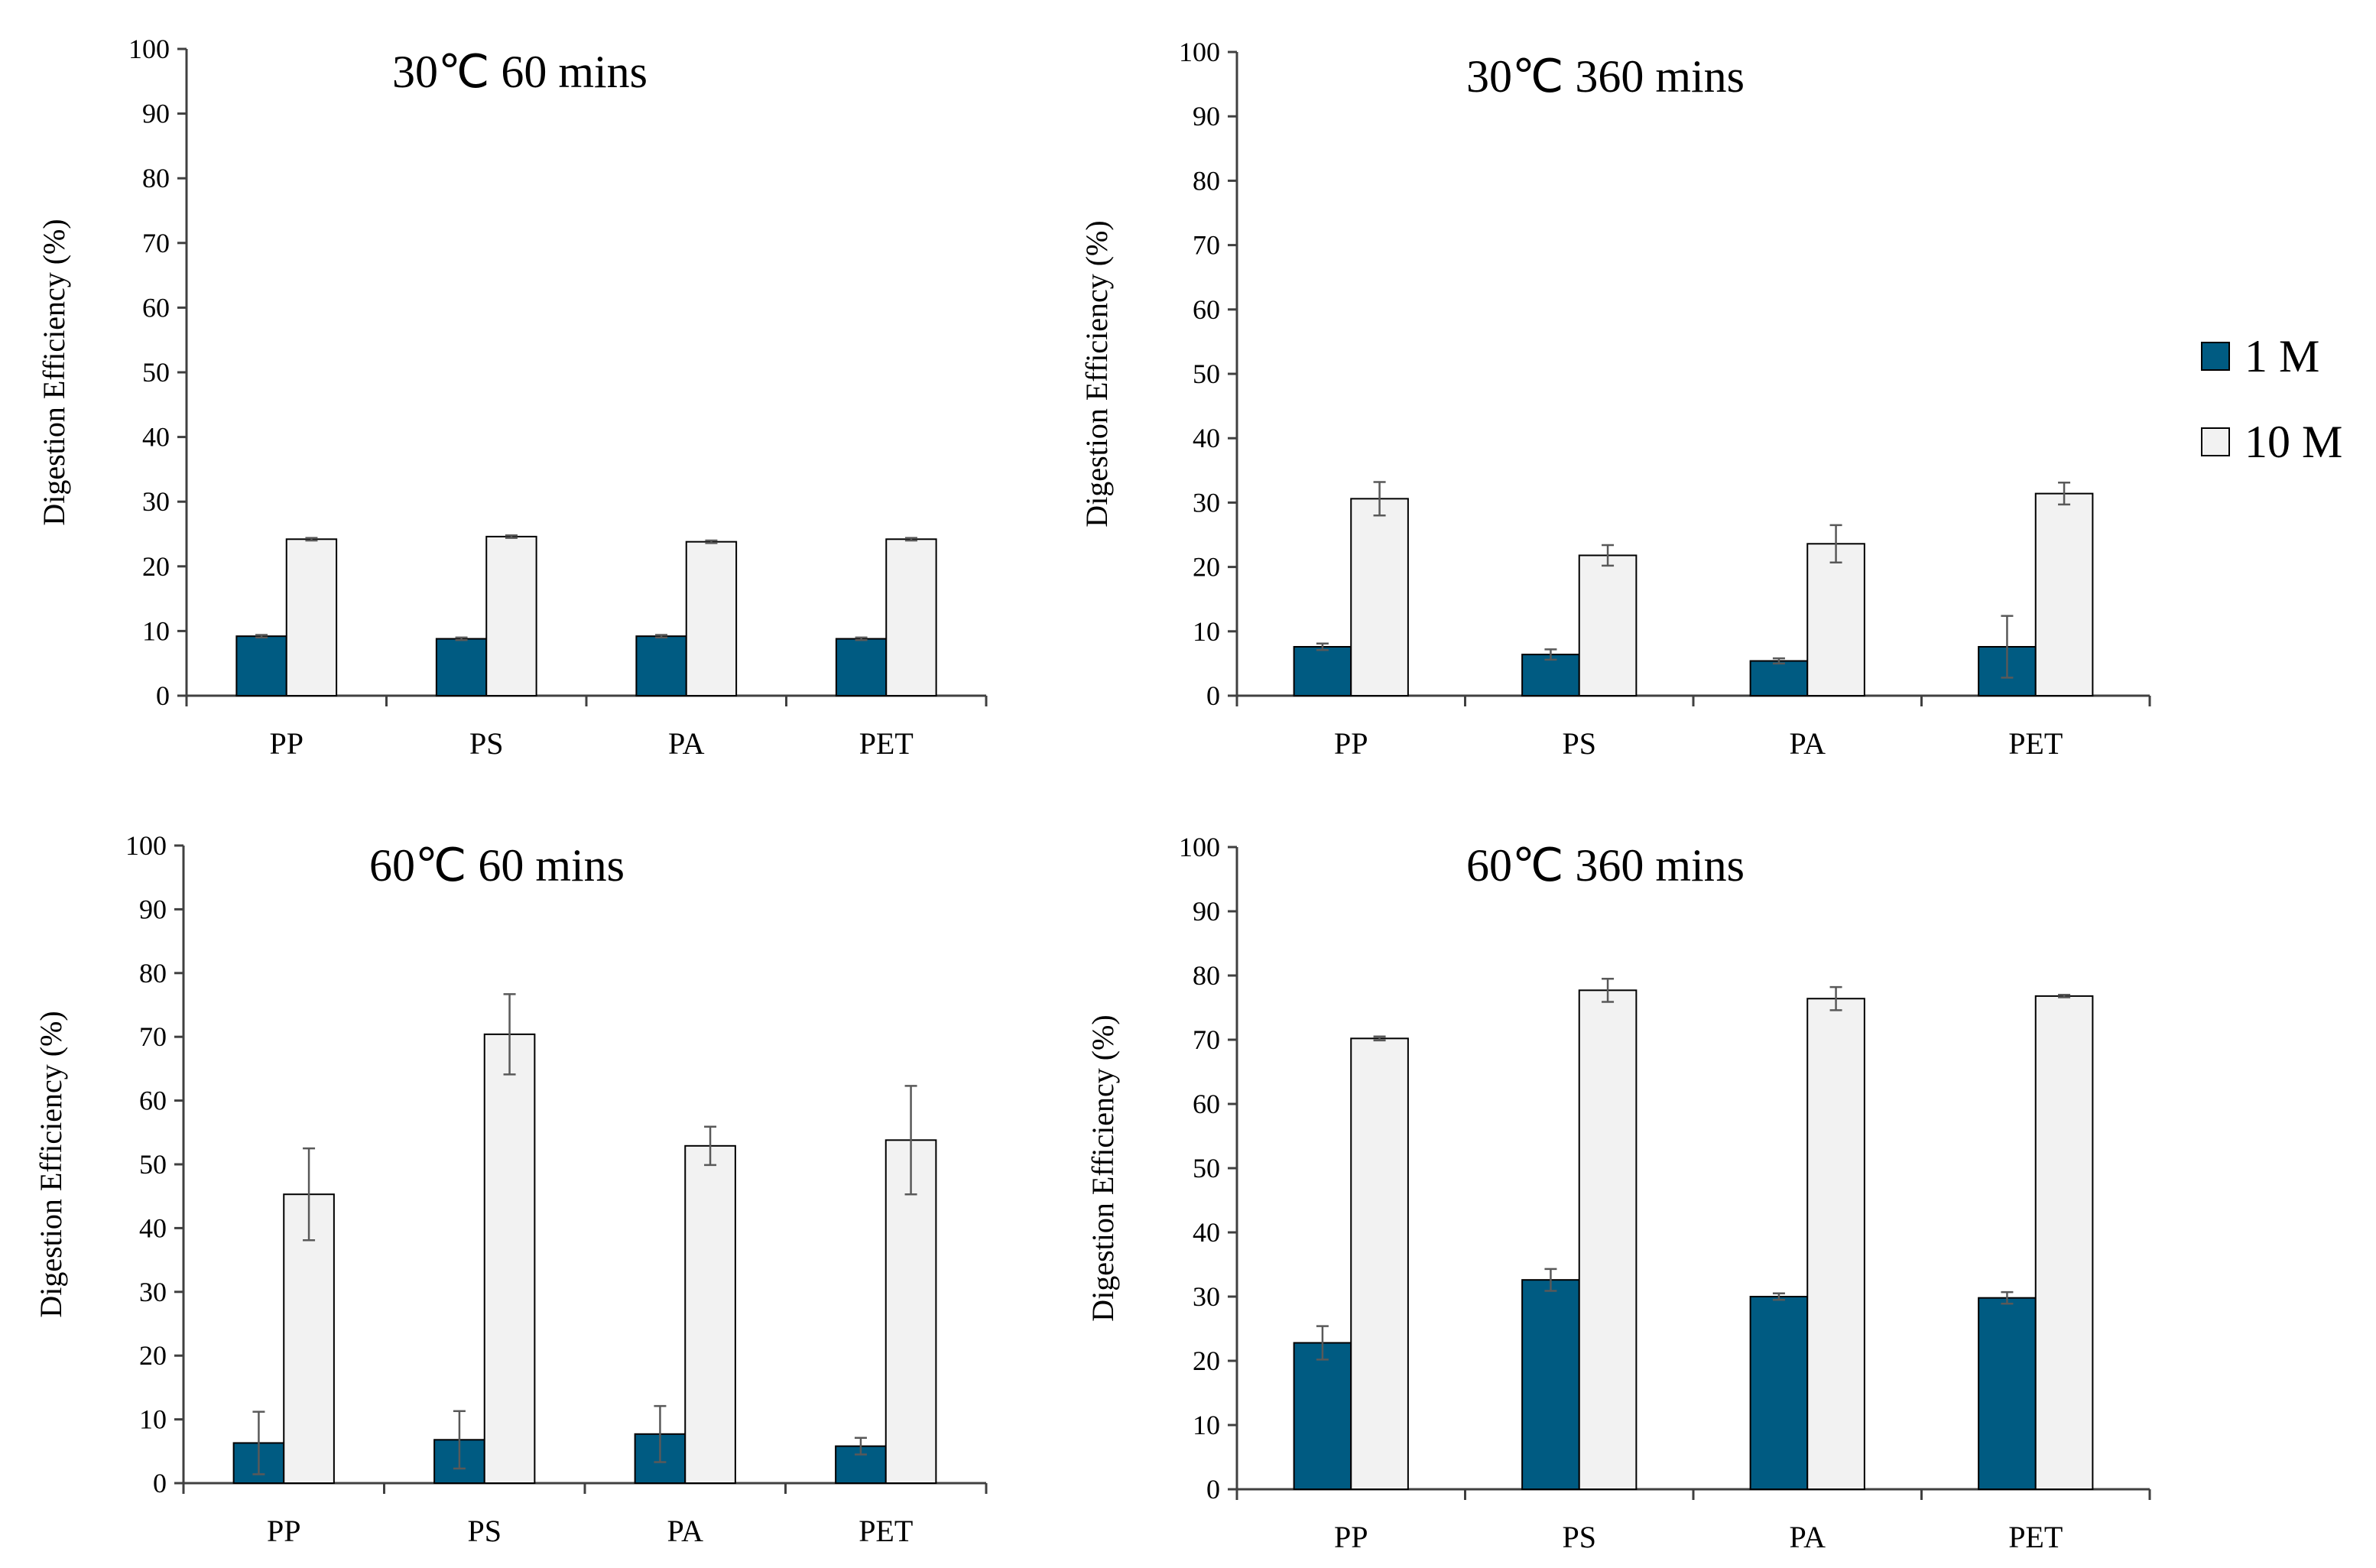 Image resolution: width=2376 pixels, height=1568 pixels. I want to click on legend-swatch-10m, so click(2215, 441).